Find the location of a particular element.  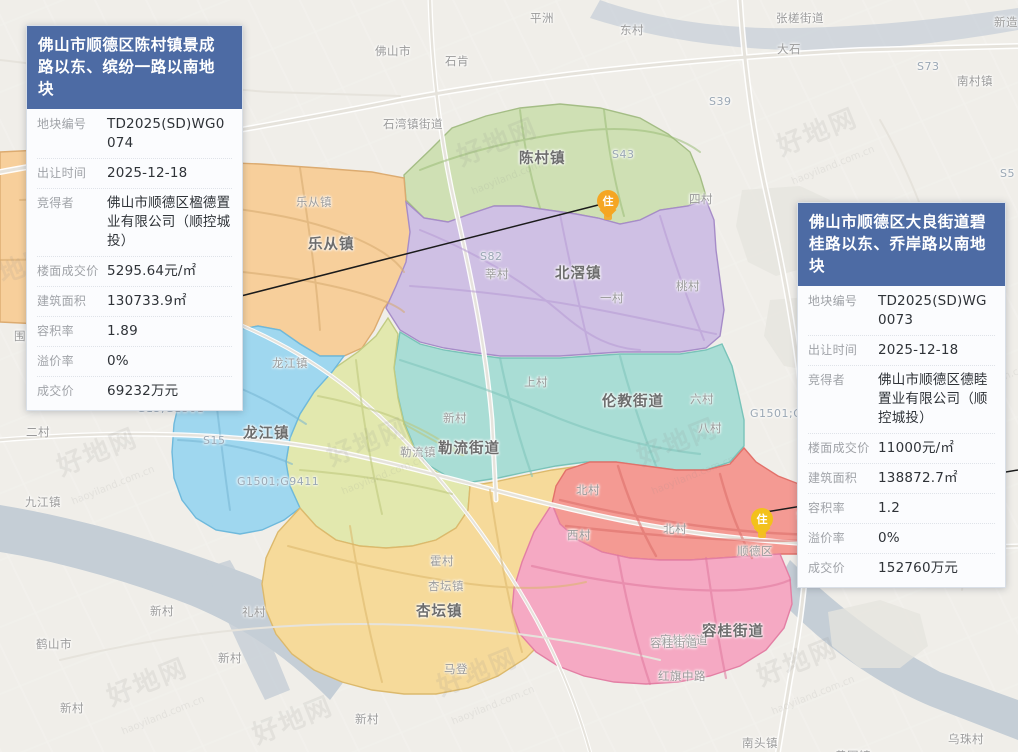

panel-row: 楼面成交价 11000元/㎡ is located at coordinates (901, 449).